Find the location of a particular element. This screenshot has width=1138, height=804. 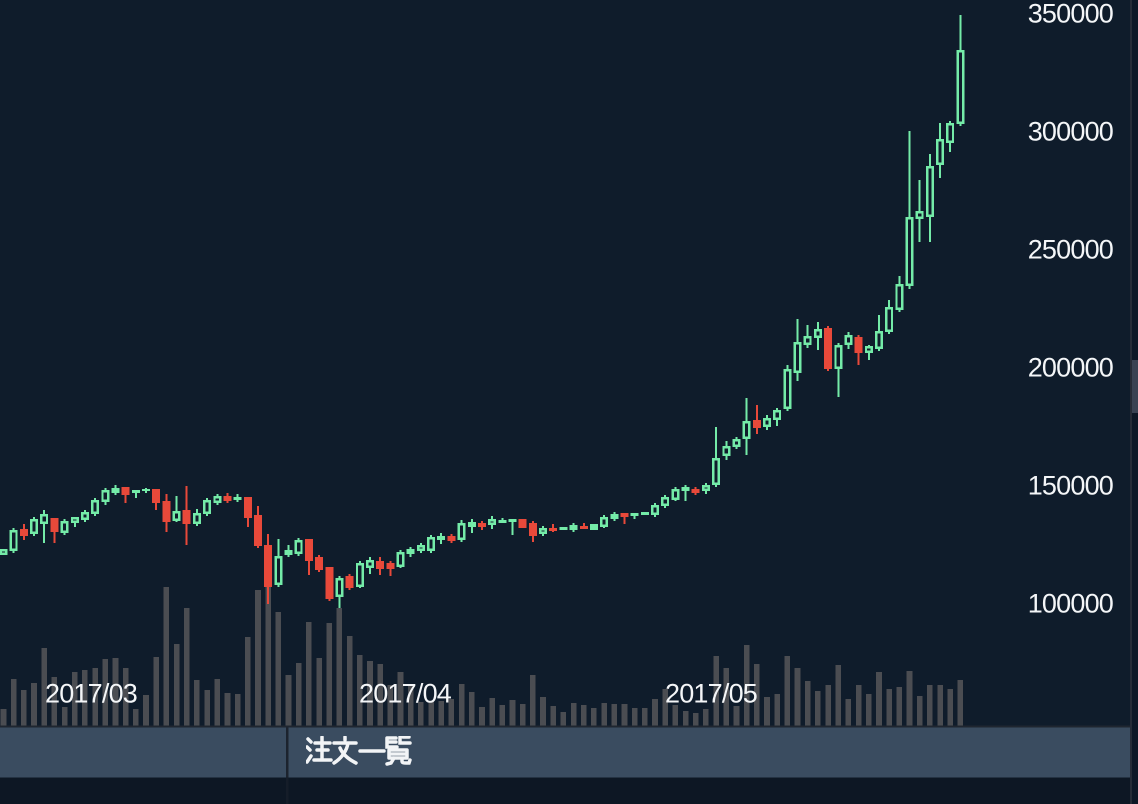

svg-text: 2017/05 is located at coordinates (711, 694).